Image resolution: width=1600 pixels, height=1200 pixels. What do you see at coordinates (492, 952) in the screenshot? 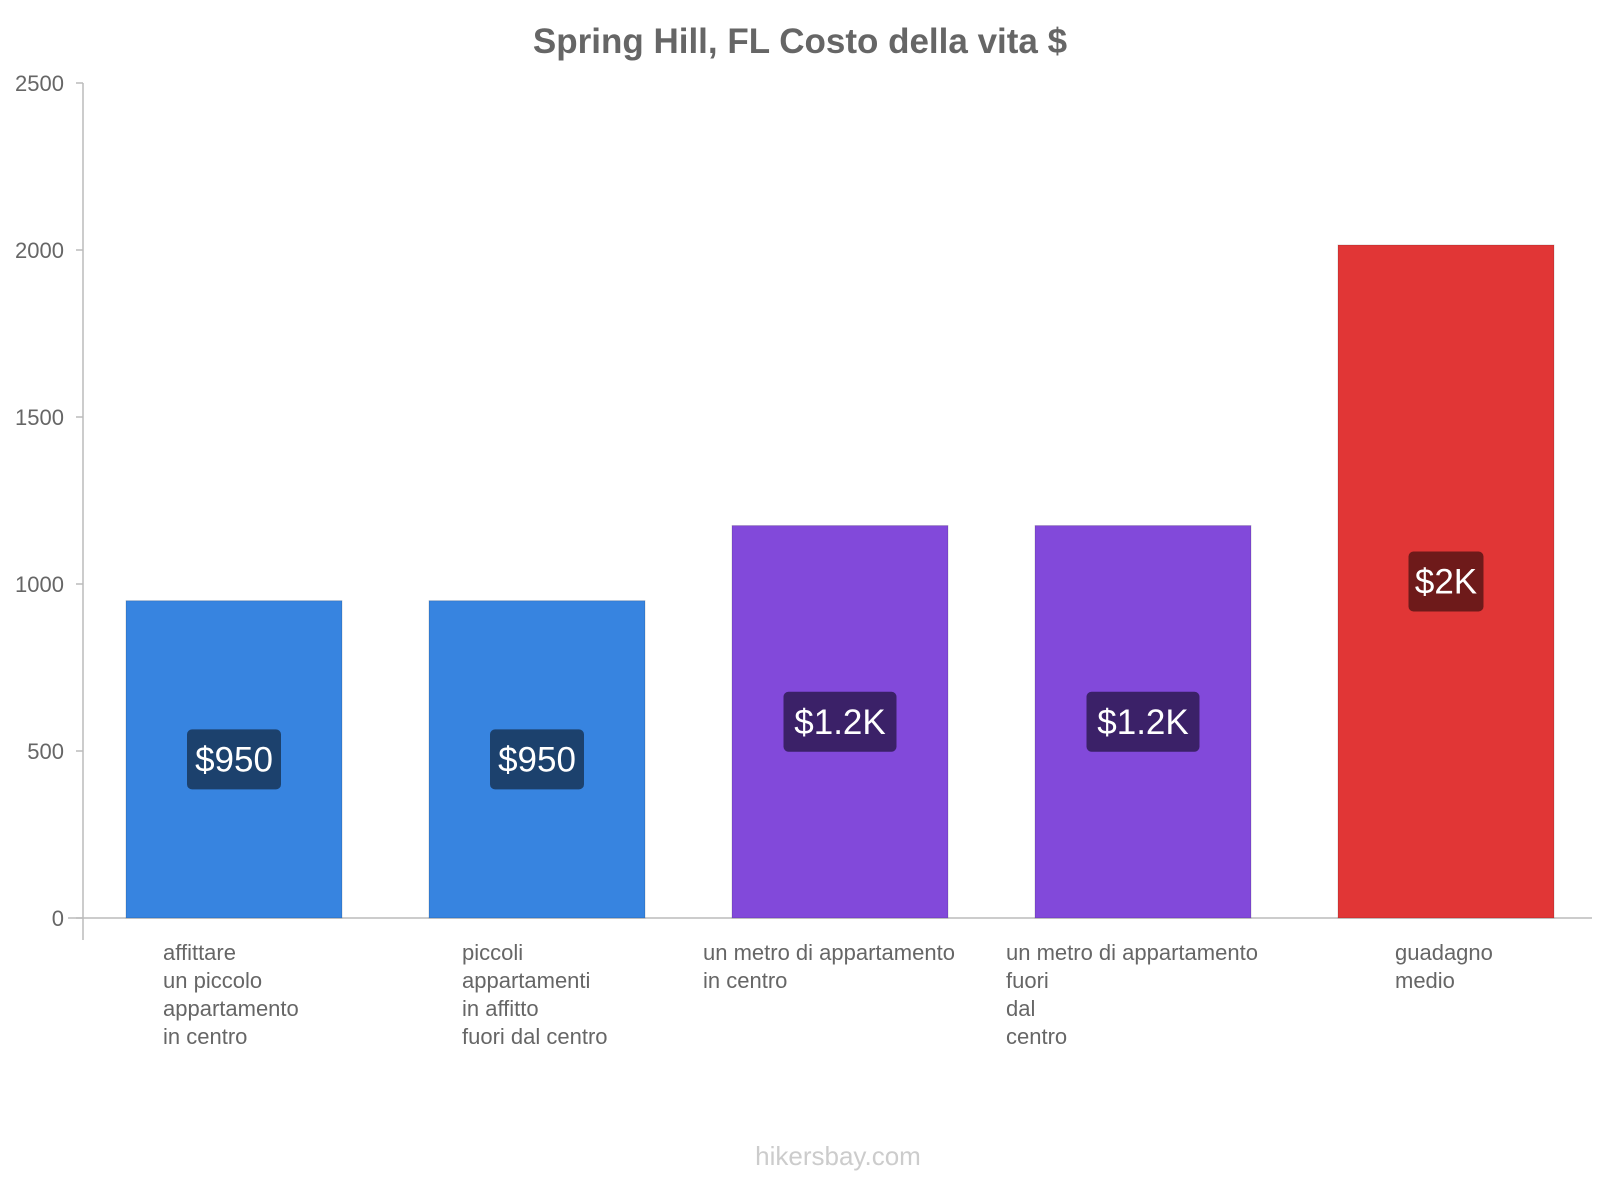
I see `category-label: piccoli` at bounding box center [492, 952].